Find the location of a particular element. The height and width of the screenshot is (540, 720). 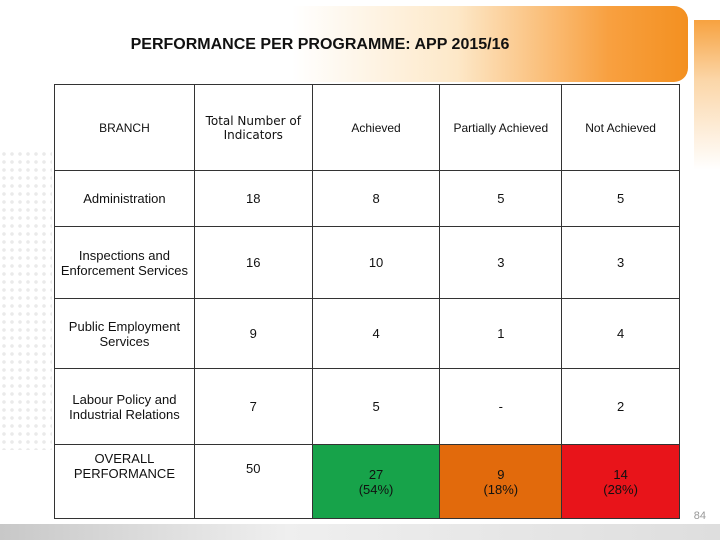

total-indicators-value: 16 is located at coordinates (253, 262).